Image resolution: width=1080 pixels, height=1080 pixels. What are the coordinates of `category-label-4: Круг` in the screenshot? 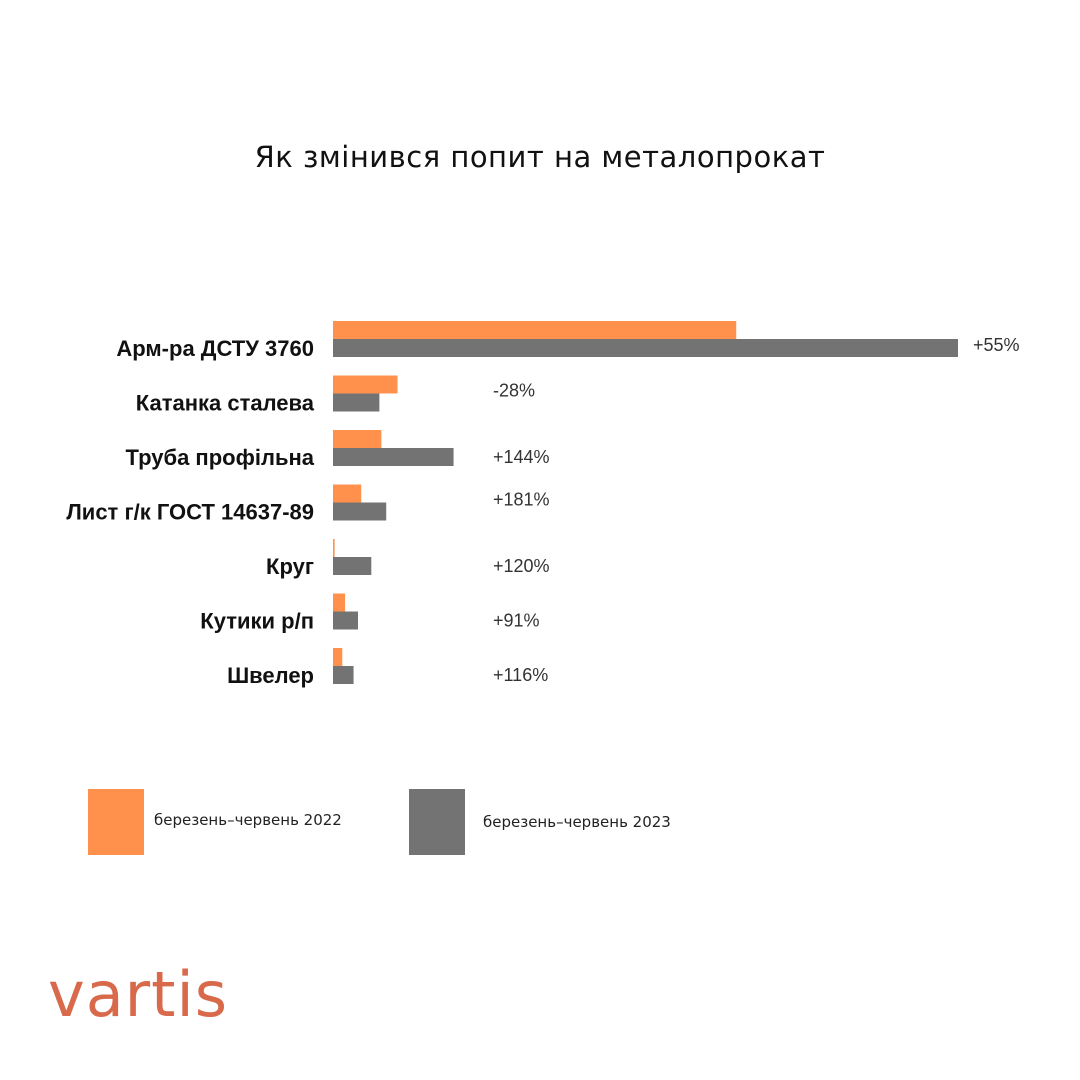 It's located at (290, 566).